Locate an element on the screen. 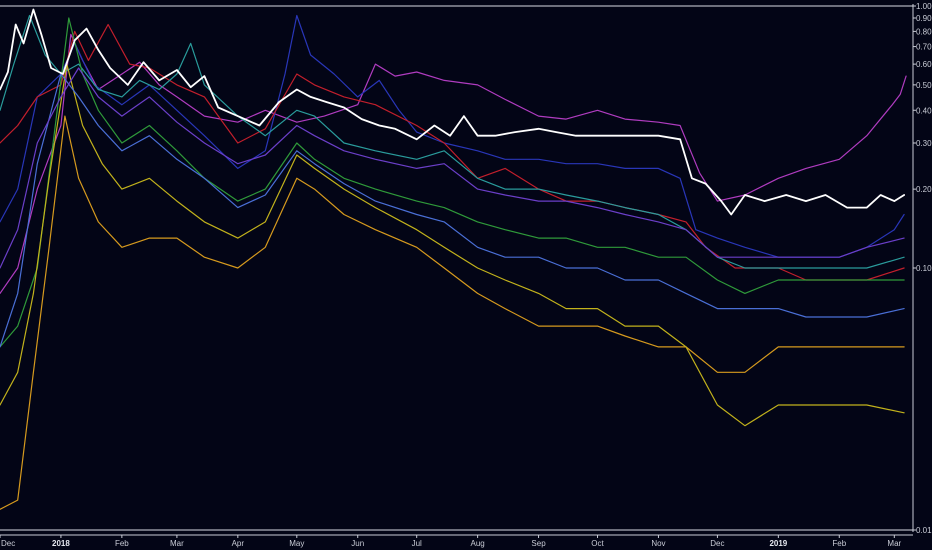  x-tick-label: Jun is located at coordinates (357, 543).